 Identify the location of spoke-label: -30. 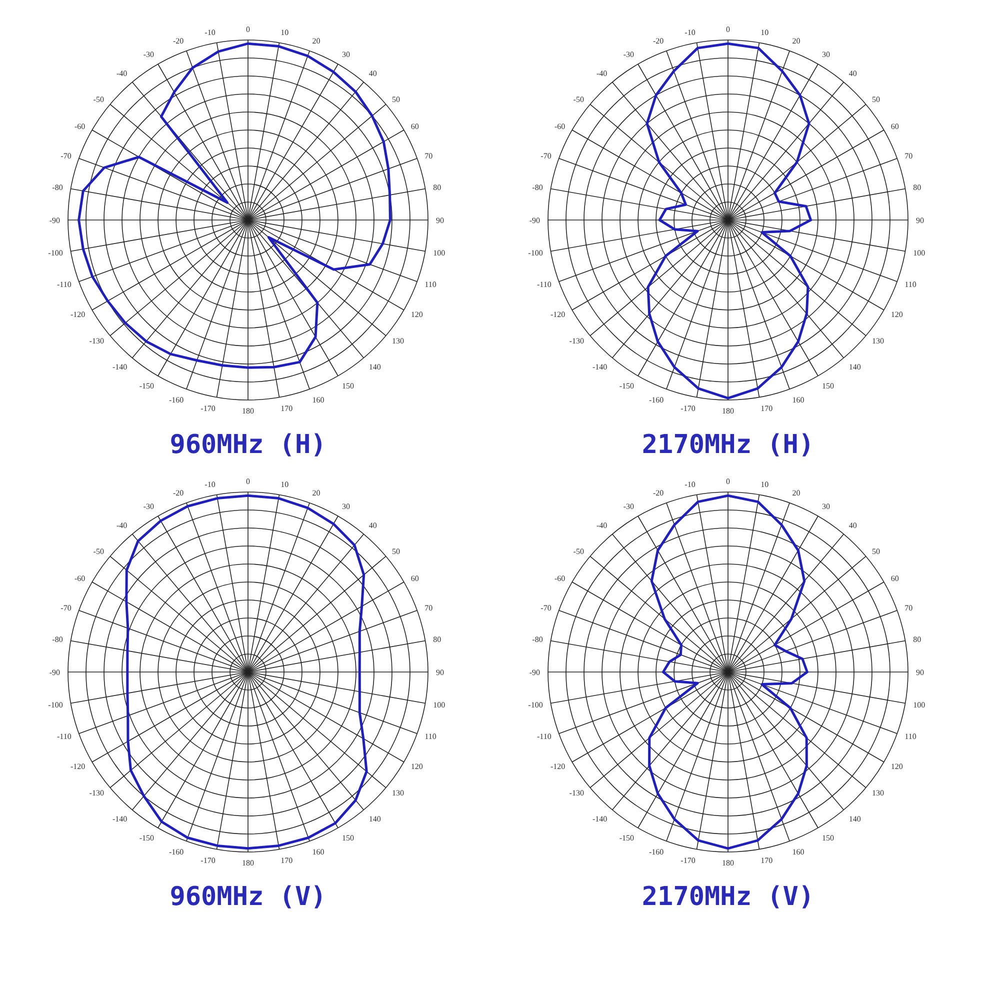
(628, 55).